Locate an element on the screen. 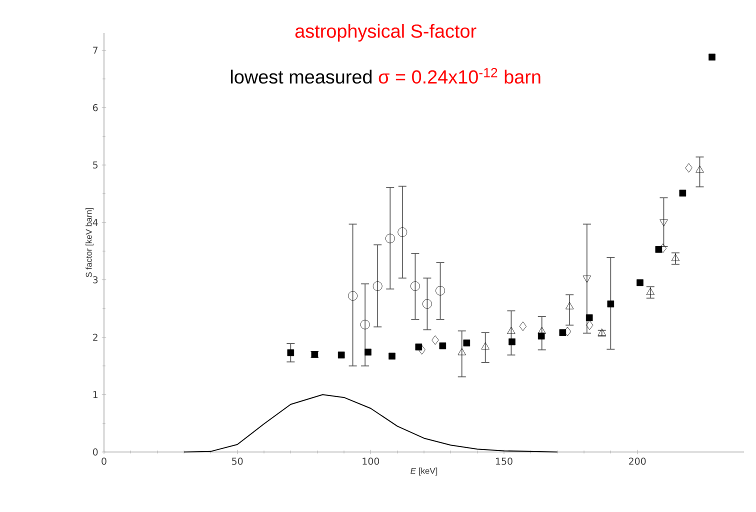  y-tick-label: 0 is located at coordinates (95, 452).